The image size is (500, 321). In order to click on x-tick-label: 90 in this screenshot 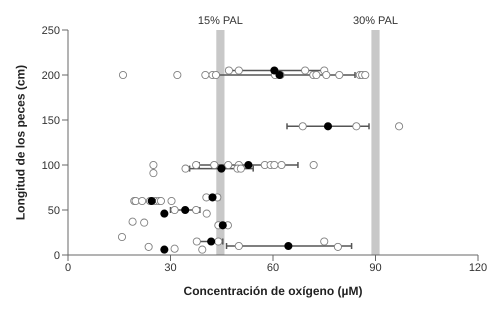, I will do `click(375, 268)`.